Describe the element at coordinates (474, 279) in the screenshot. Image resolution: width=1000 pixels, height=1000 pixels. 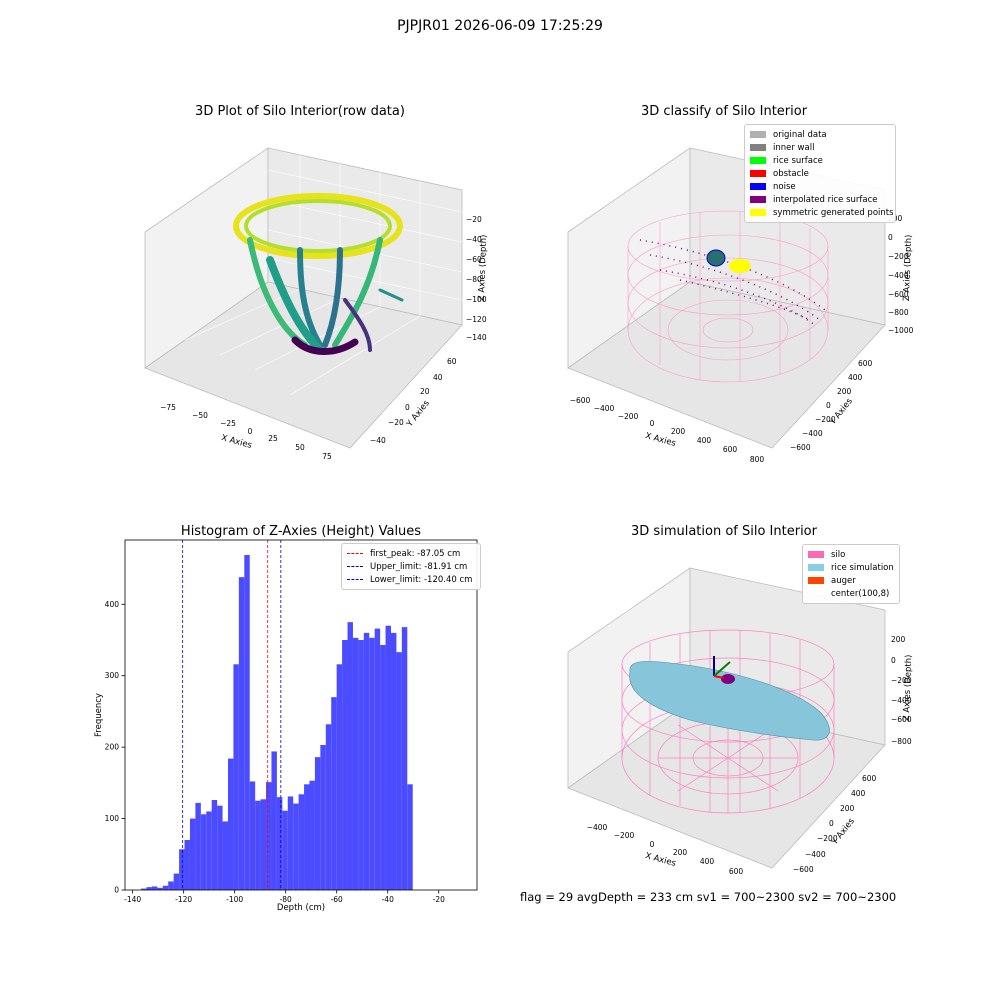
I see `svg-text: −80` at that location.